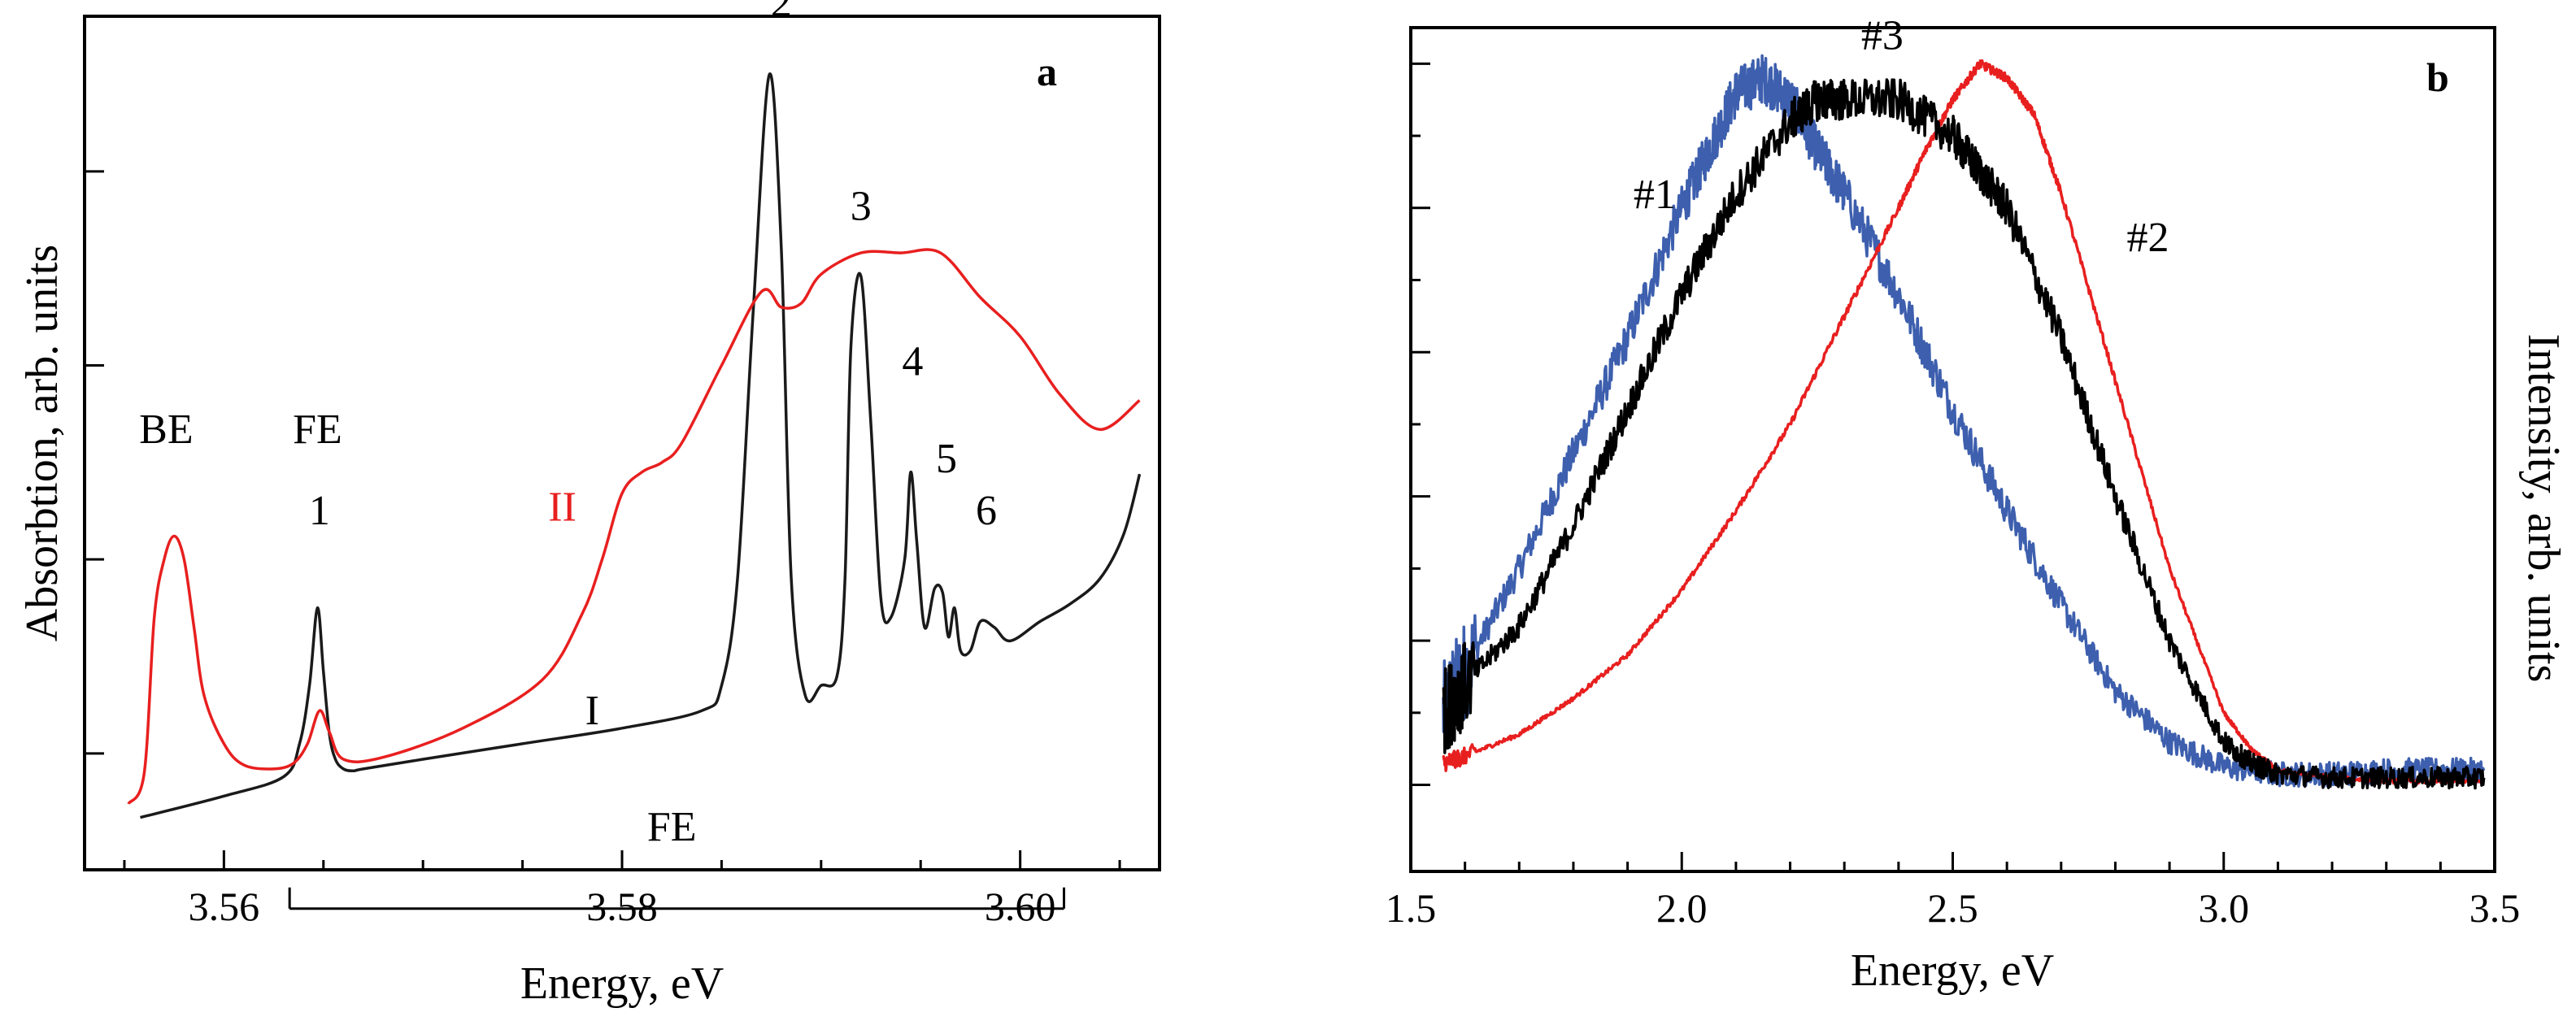 The width and height of the screenshot is (2576, 1021). Describe the element at coordinates (1411, 908) in the screenshot. I see `x-tick-label: 1.5` at that location.